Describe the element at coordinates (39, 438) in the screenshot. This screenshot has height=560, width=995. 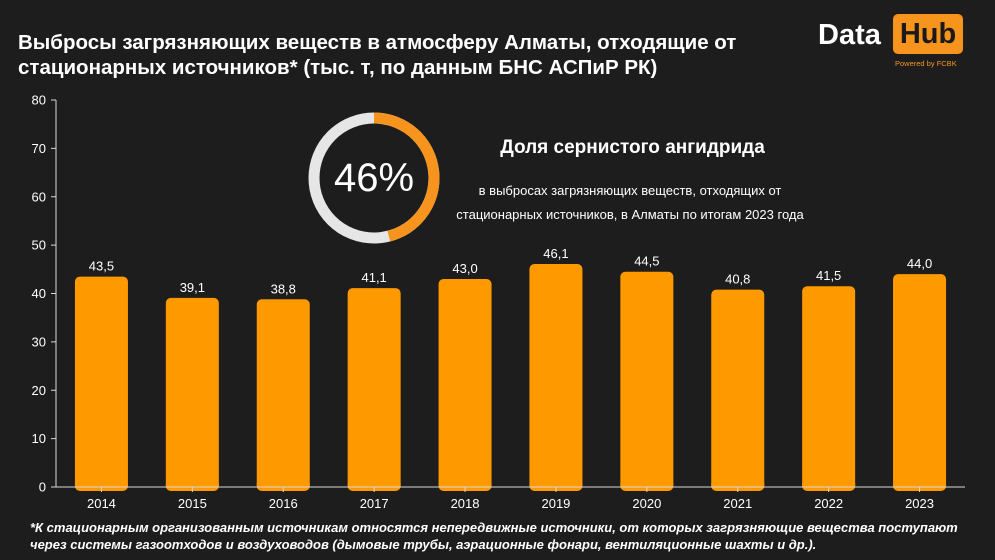
I see `y-tick-label: 10` at that location.